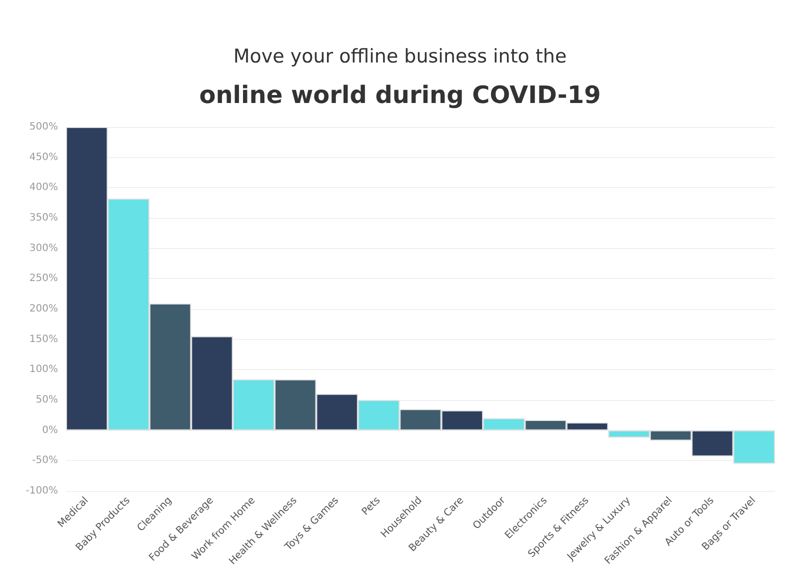 The image size is (800, 580). What do you see at coordinates (43, 127) in the screenshot?
I see `y-tick-label: 500%` at bounding box center [43, 127].